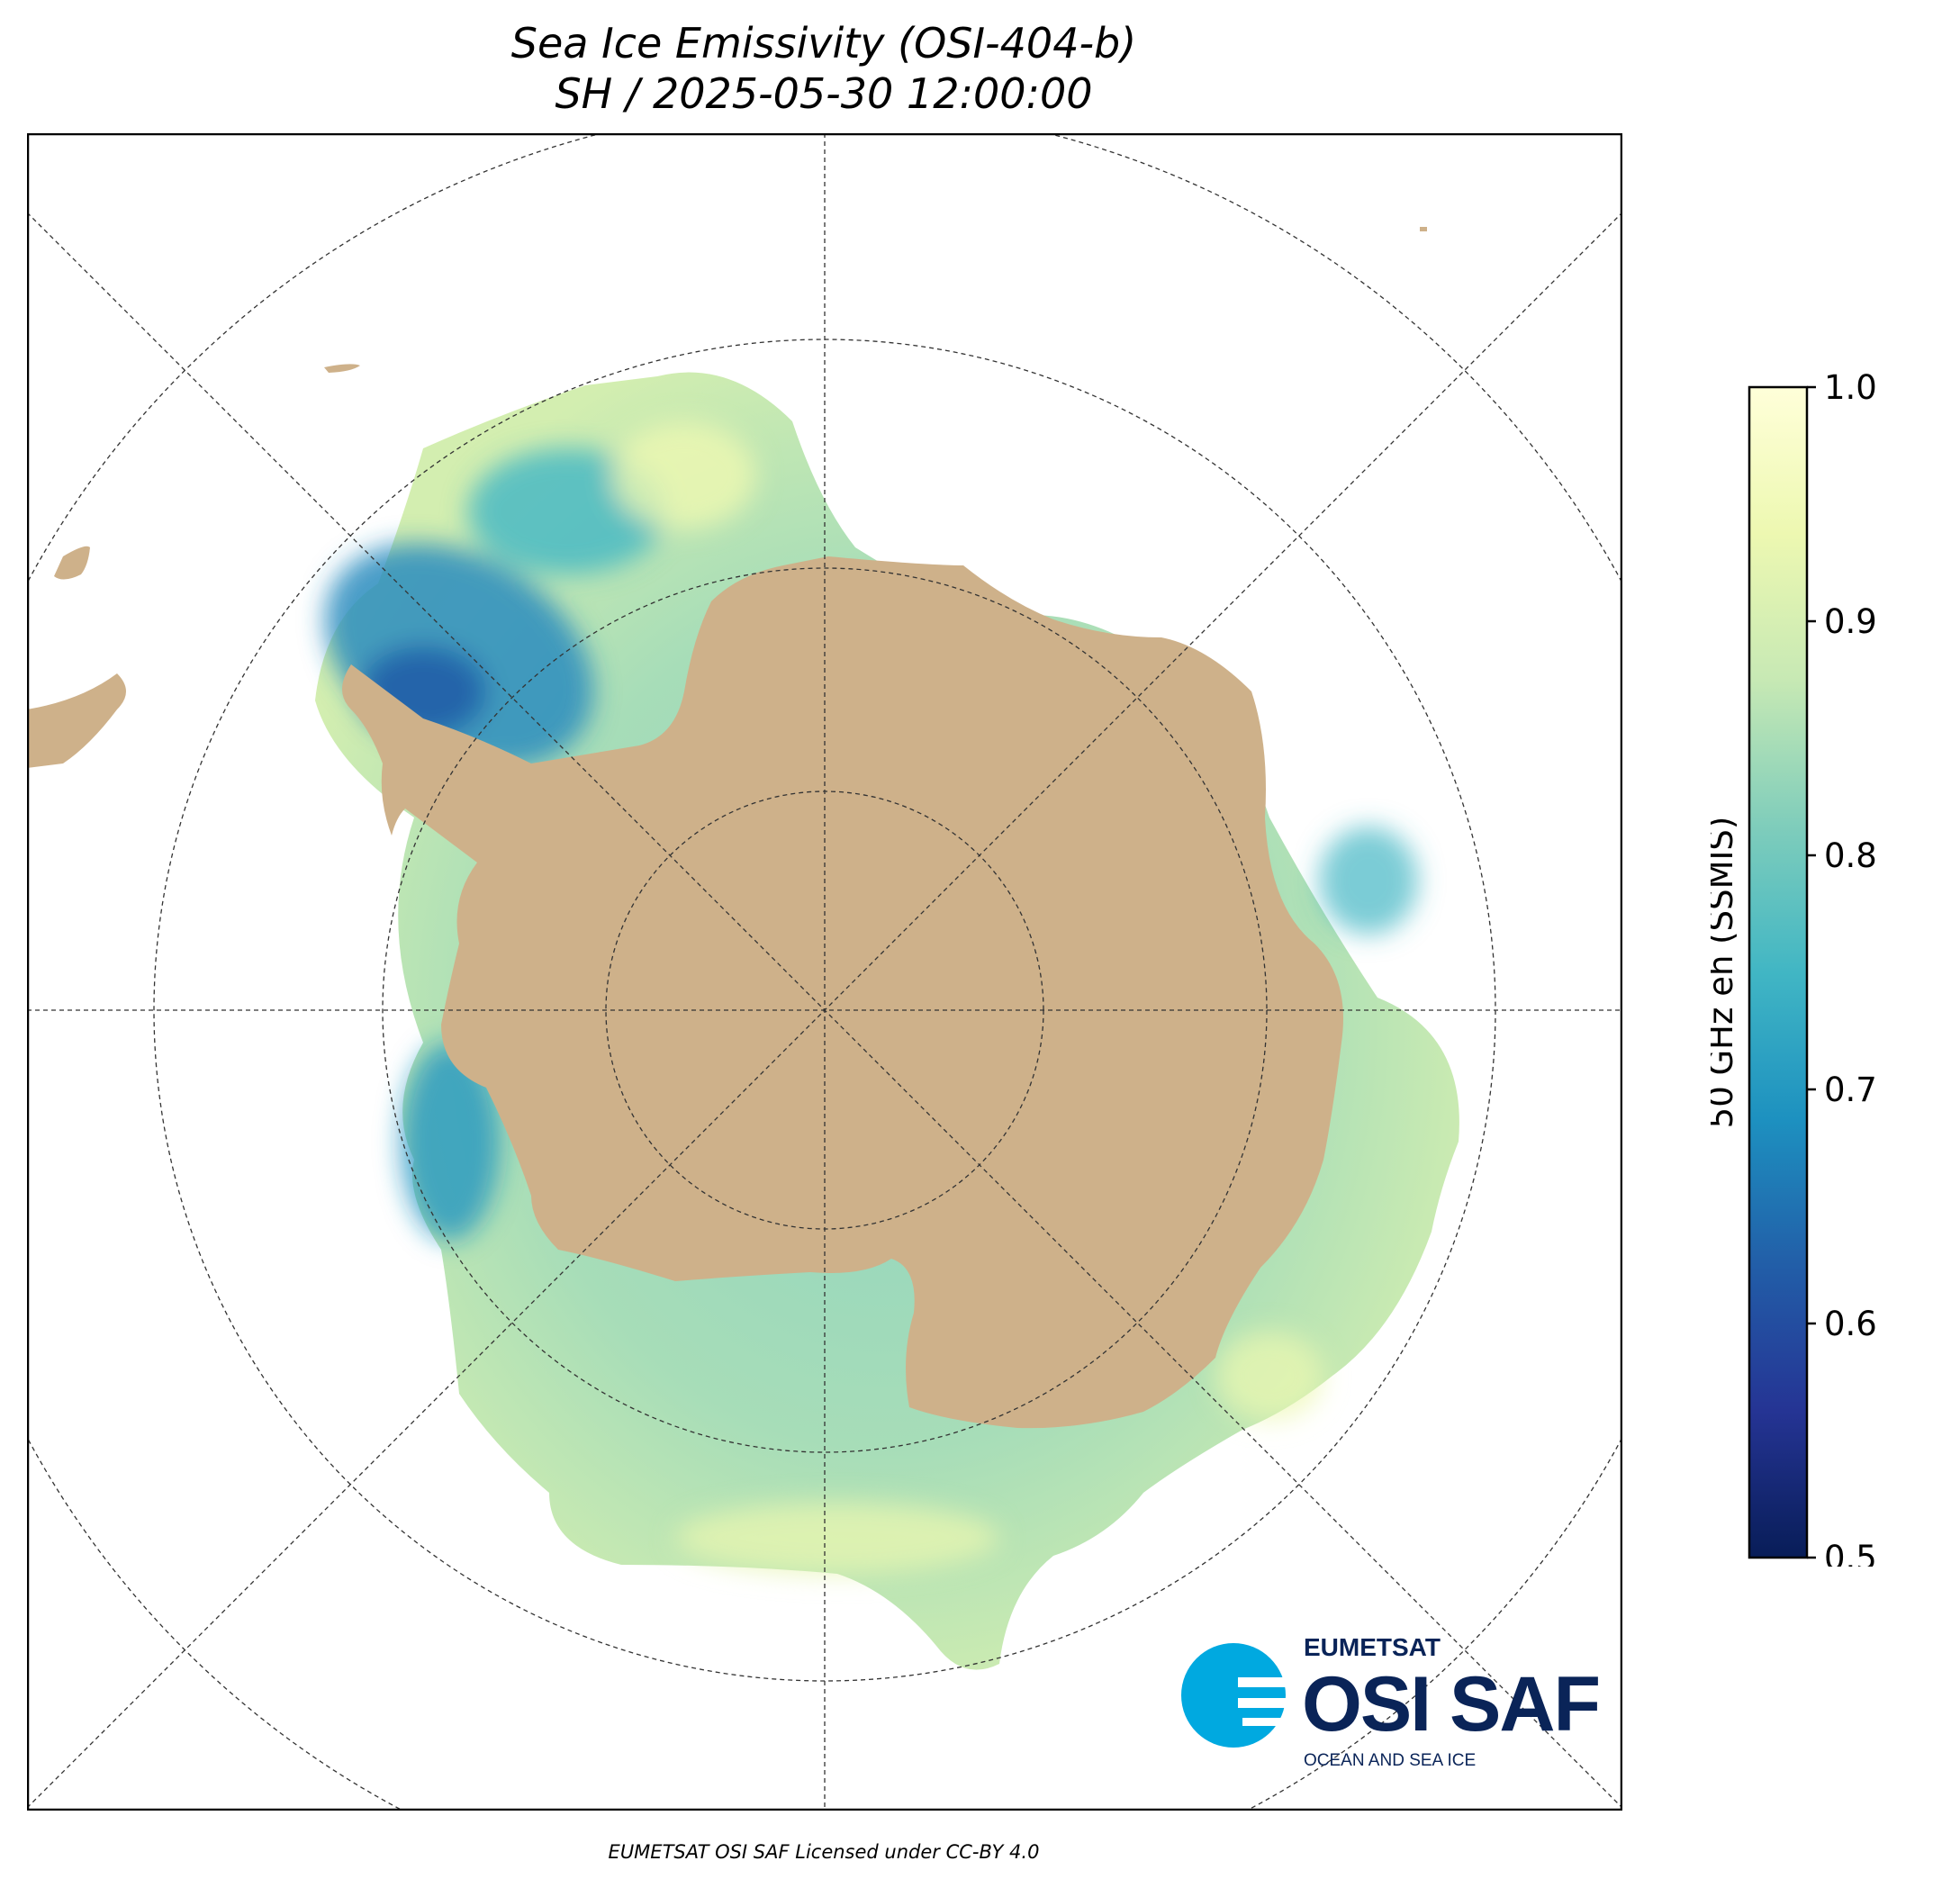 The image size is (1960, 1879). I want to click on low-emissivity-east, so click(1368, 881).